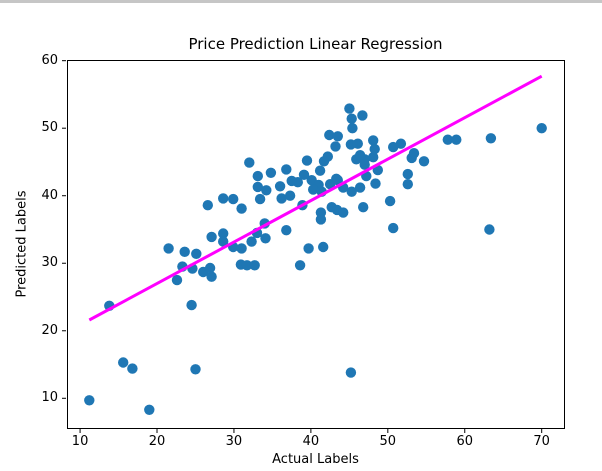  I want to click on y-axis-label: Predicted Labels, so click(22, 244).